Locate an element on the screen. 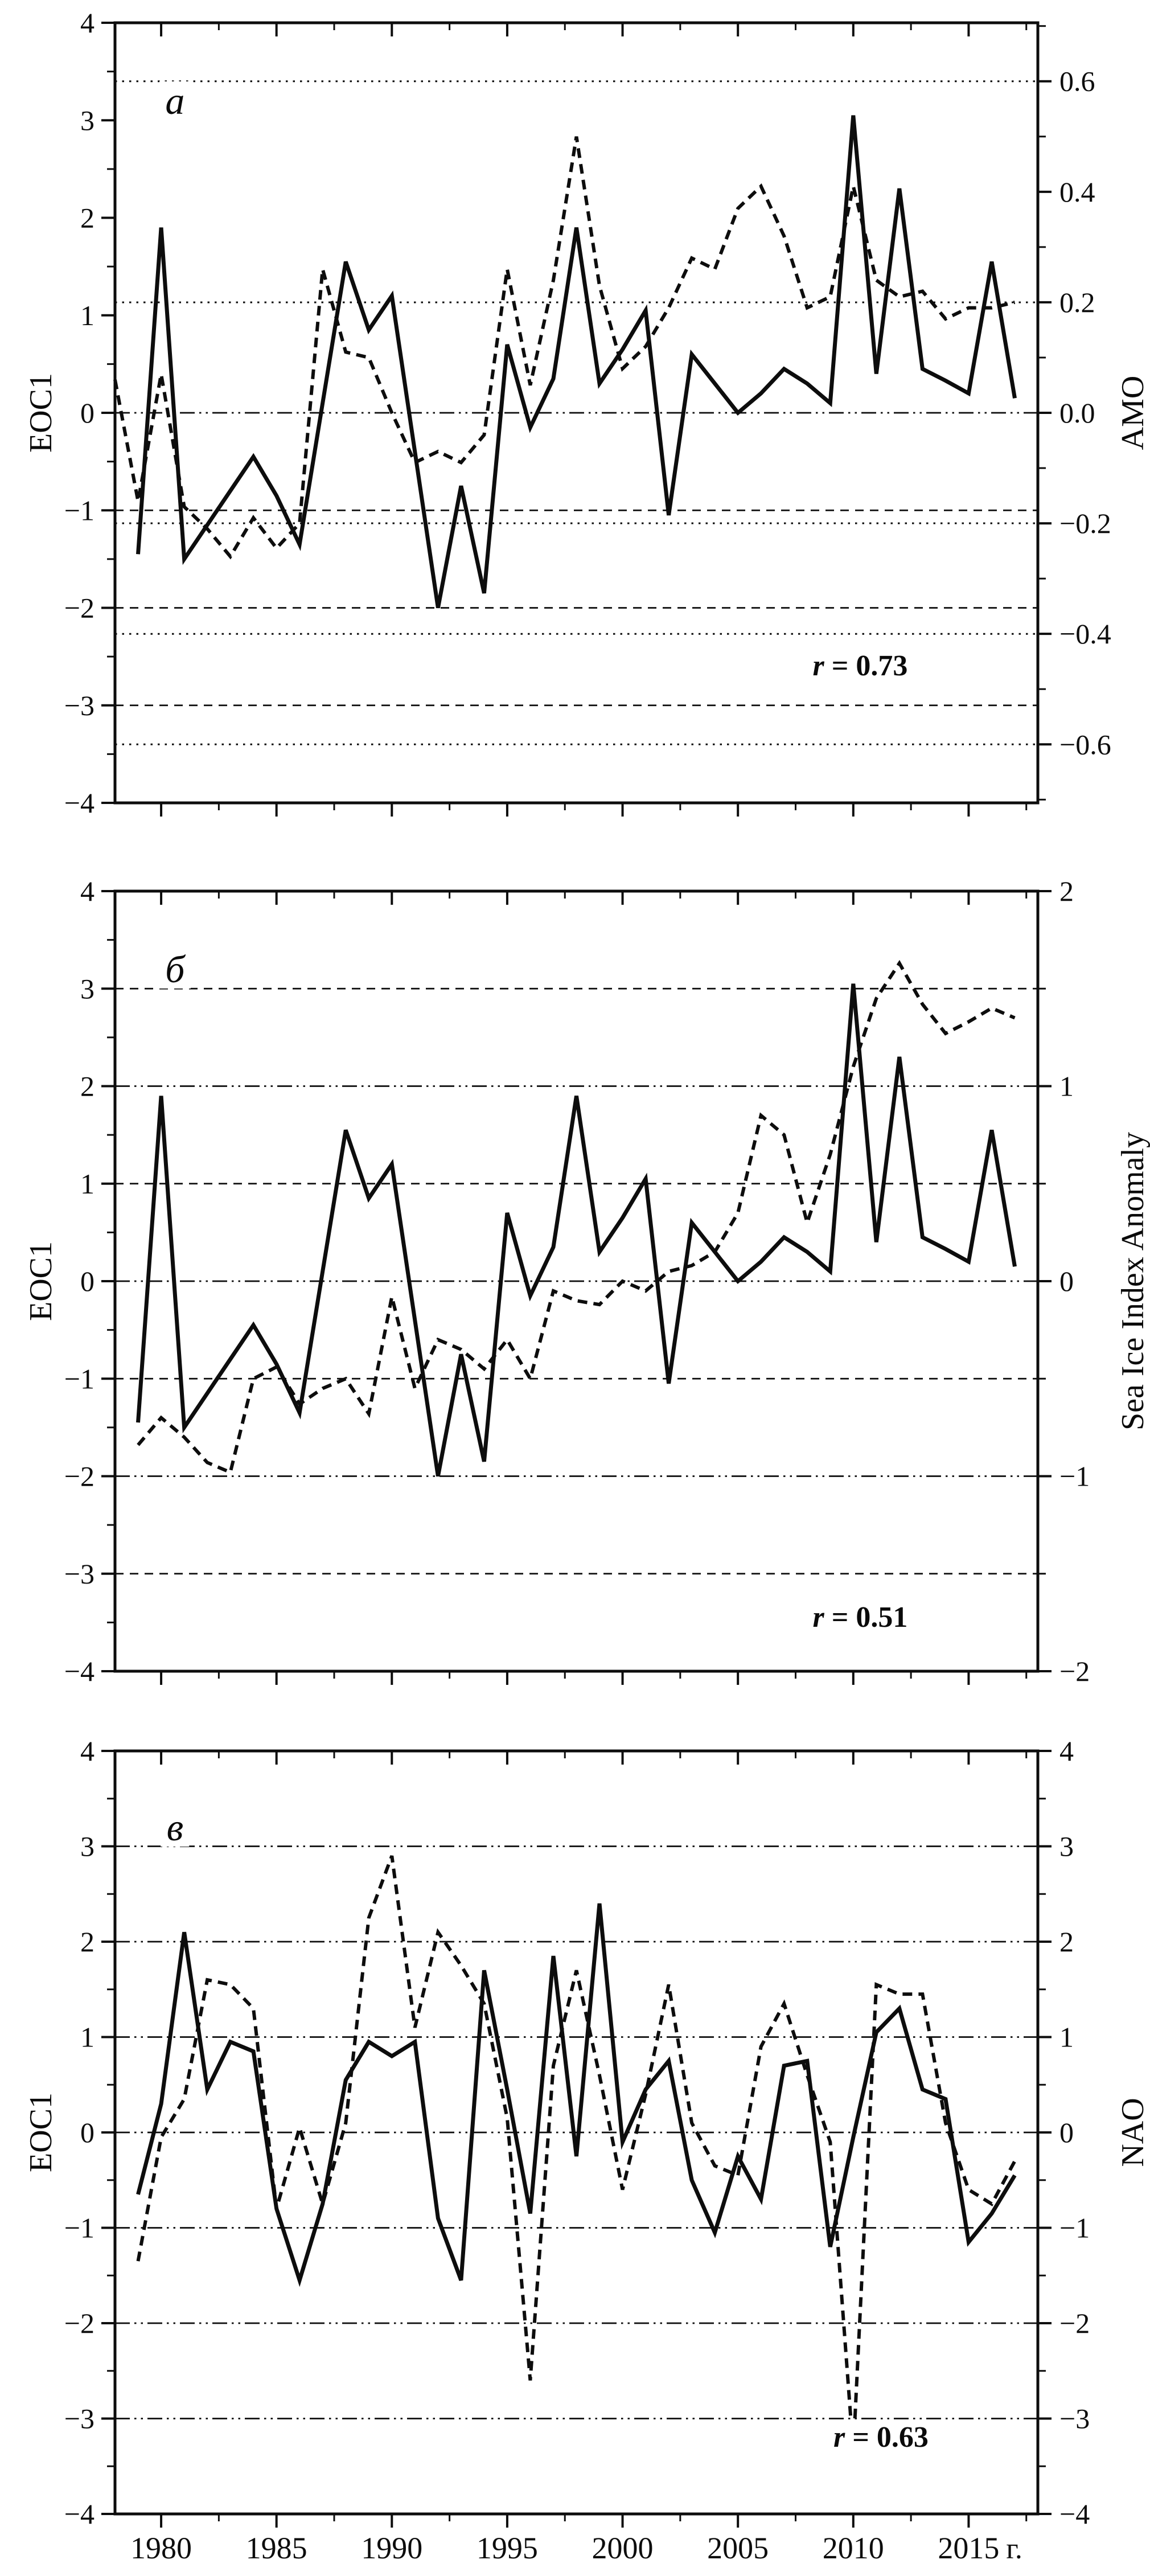  panel-v-y-tick-label-right: −4 is located at coordinates (1074, 2514).